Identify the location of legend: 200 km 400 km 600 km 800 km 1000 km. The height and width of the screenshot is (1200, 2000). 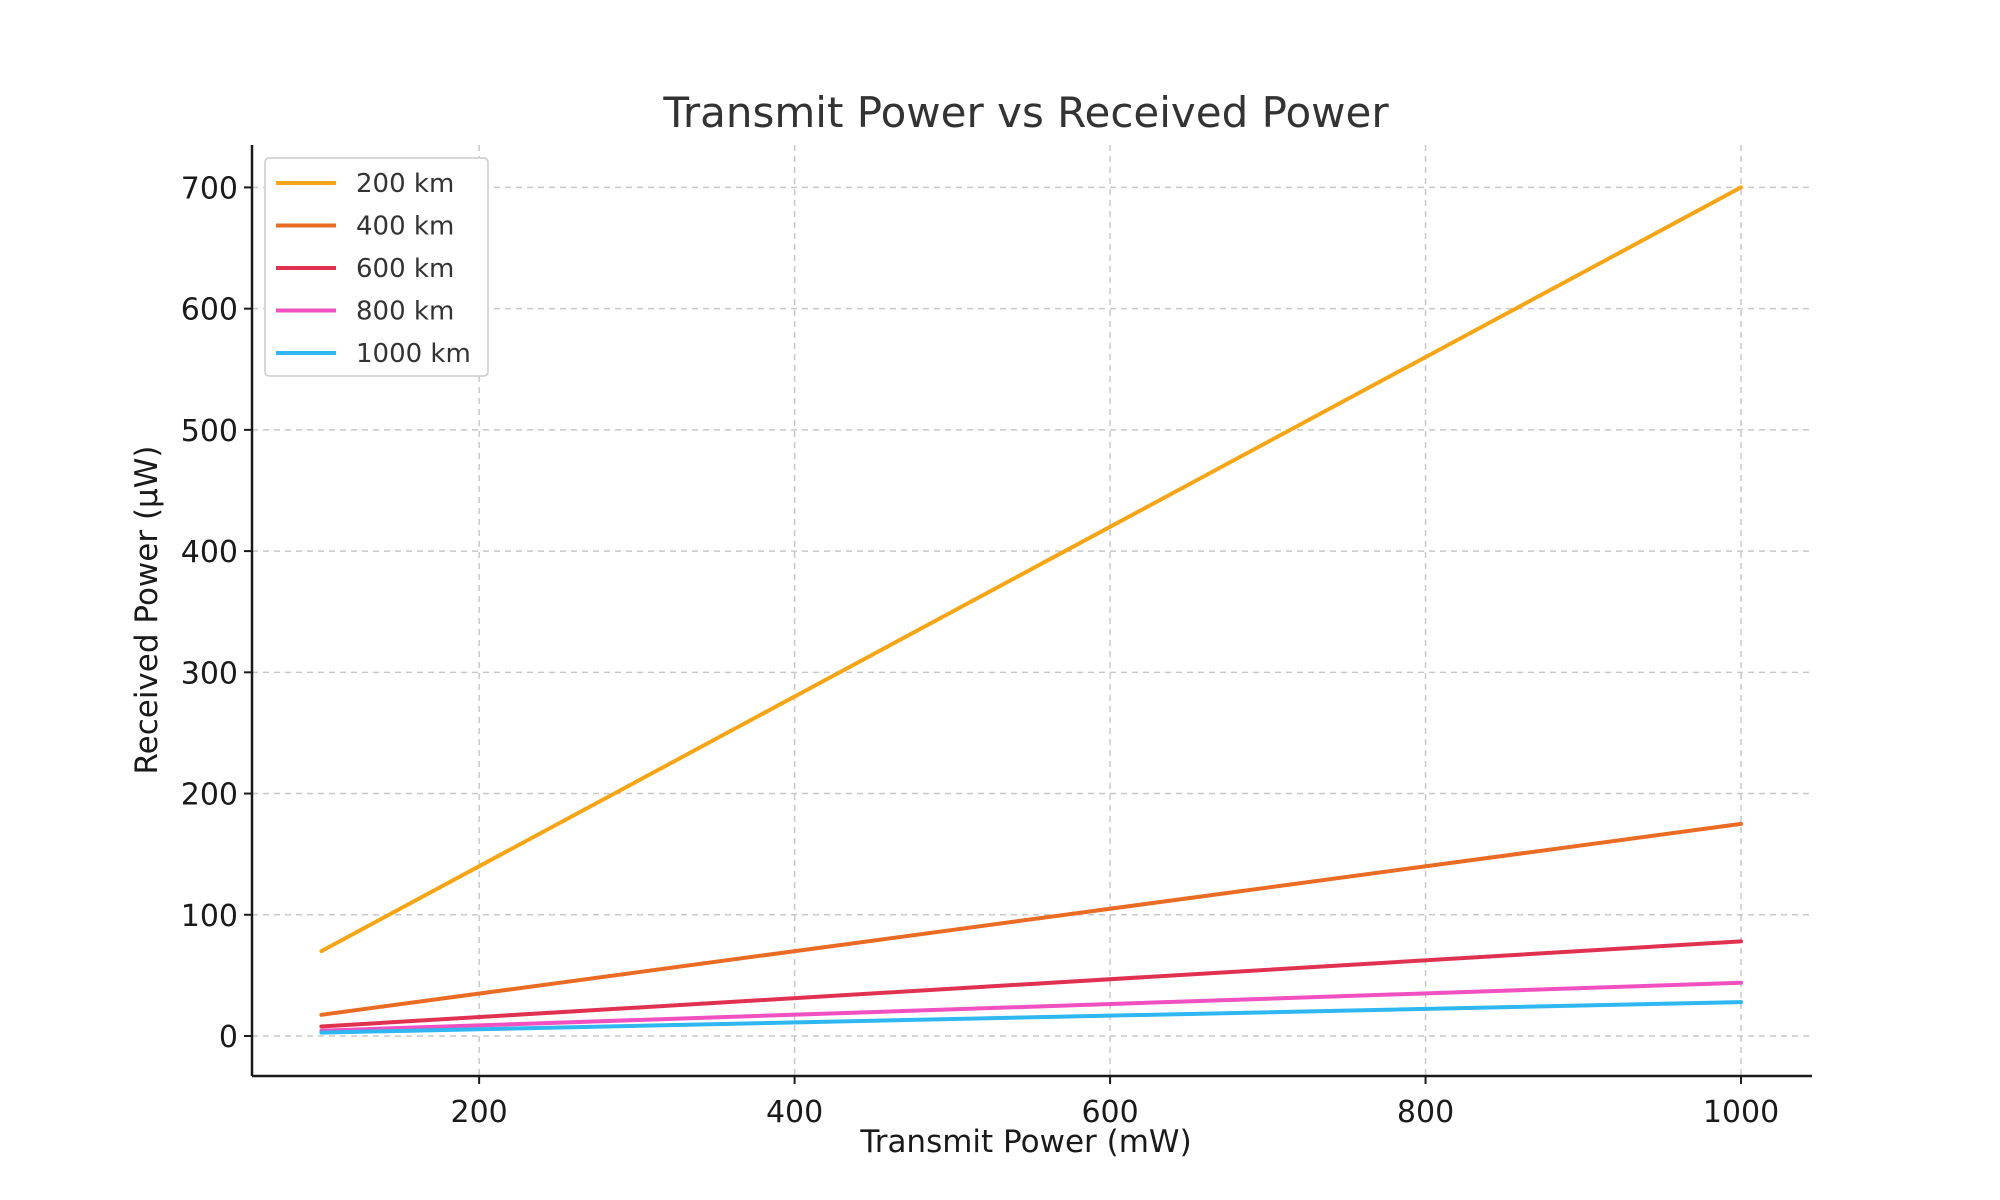
(376, 267).